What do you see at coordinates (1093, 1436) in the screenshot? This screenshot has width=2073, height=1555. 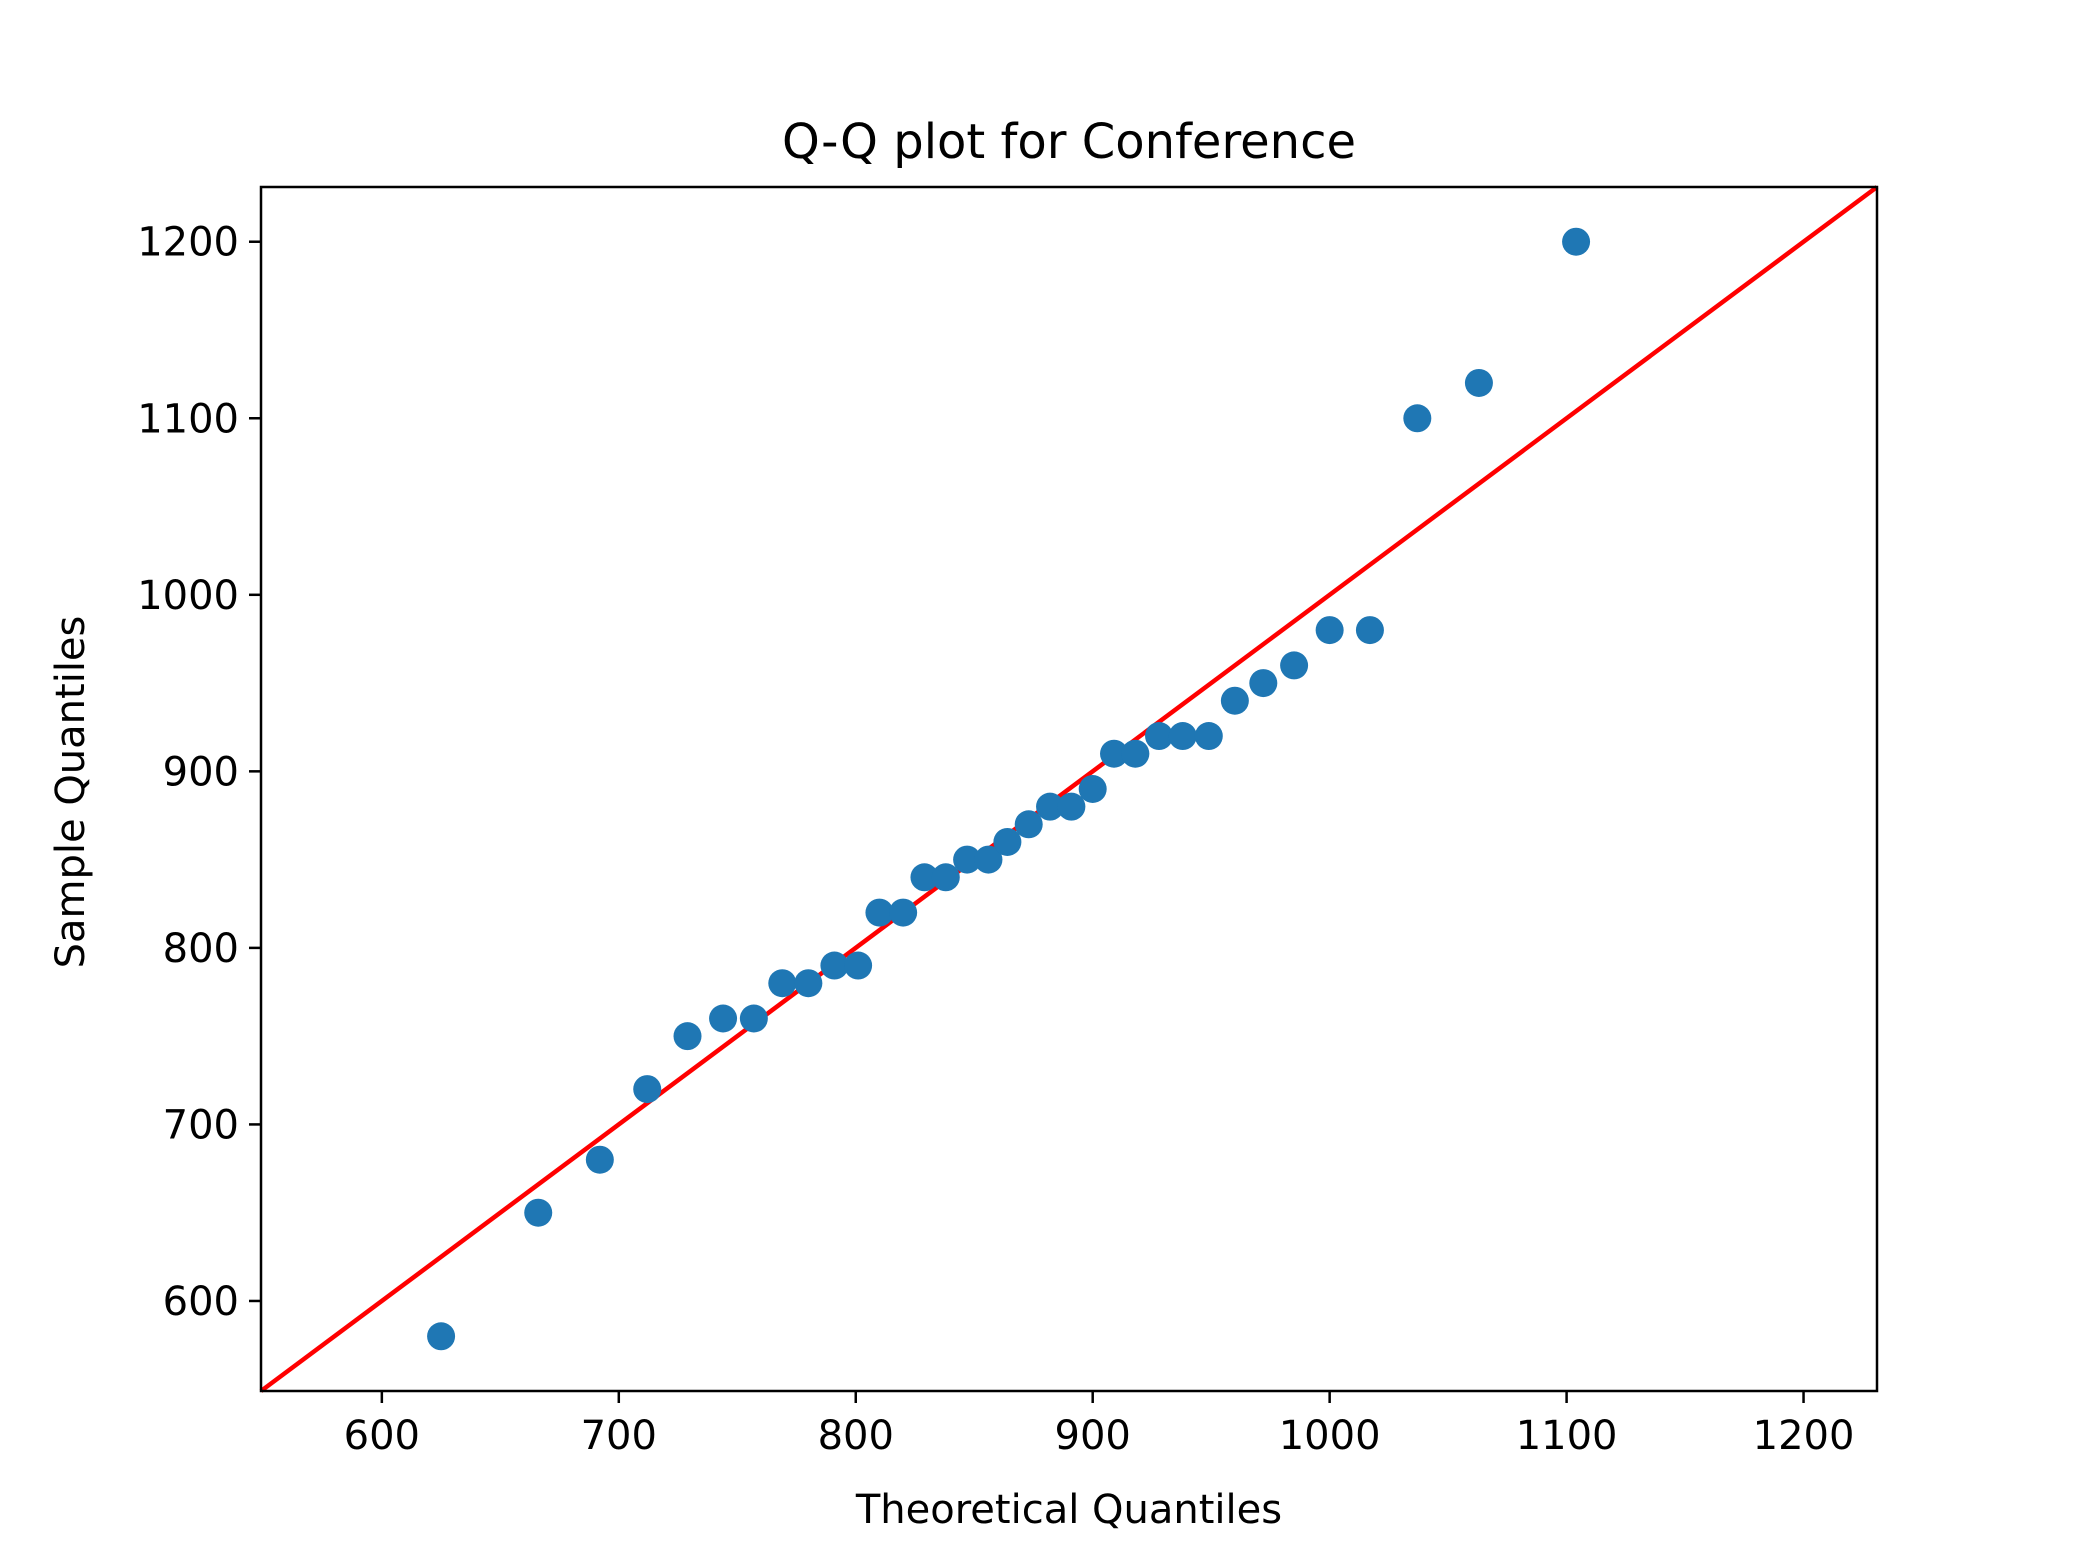 I see `x-tick-label: 900` at bounding box center [1093, 1436].